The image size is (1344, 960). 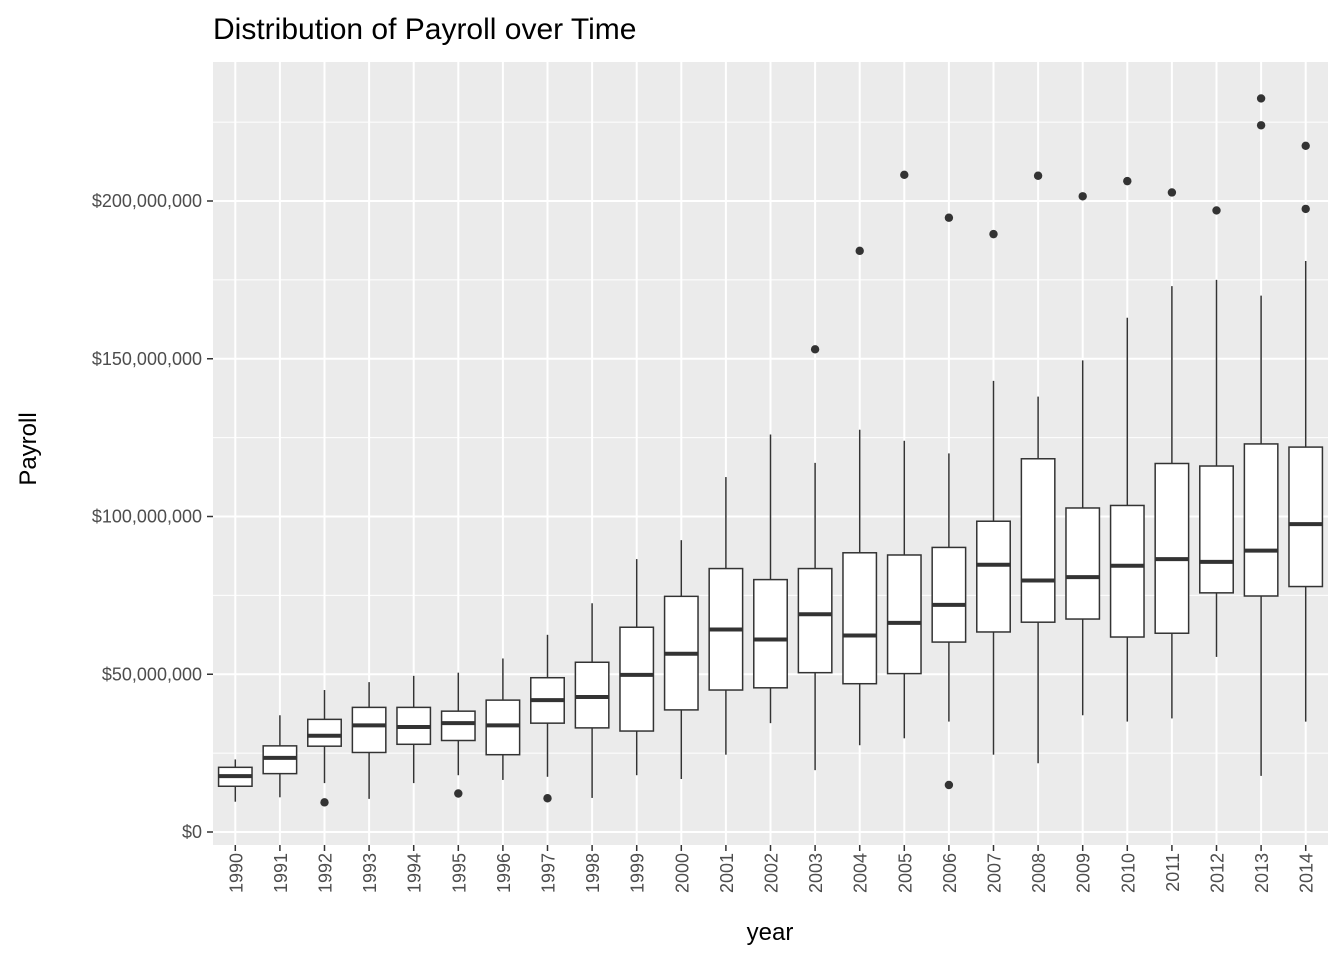 I want to click on box-2011, so click(x=1172, y=453).